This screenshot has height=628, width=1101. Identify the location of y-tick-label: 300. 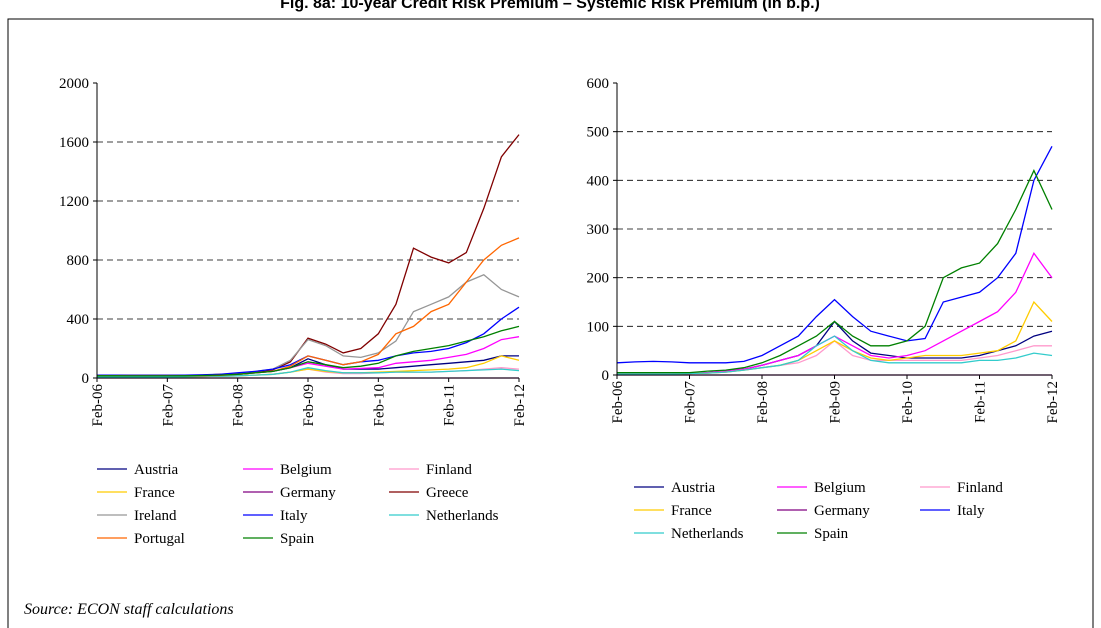
(598, 230).